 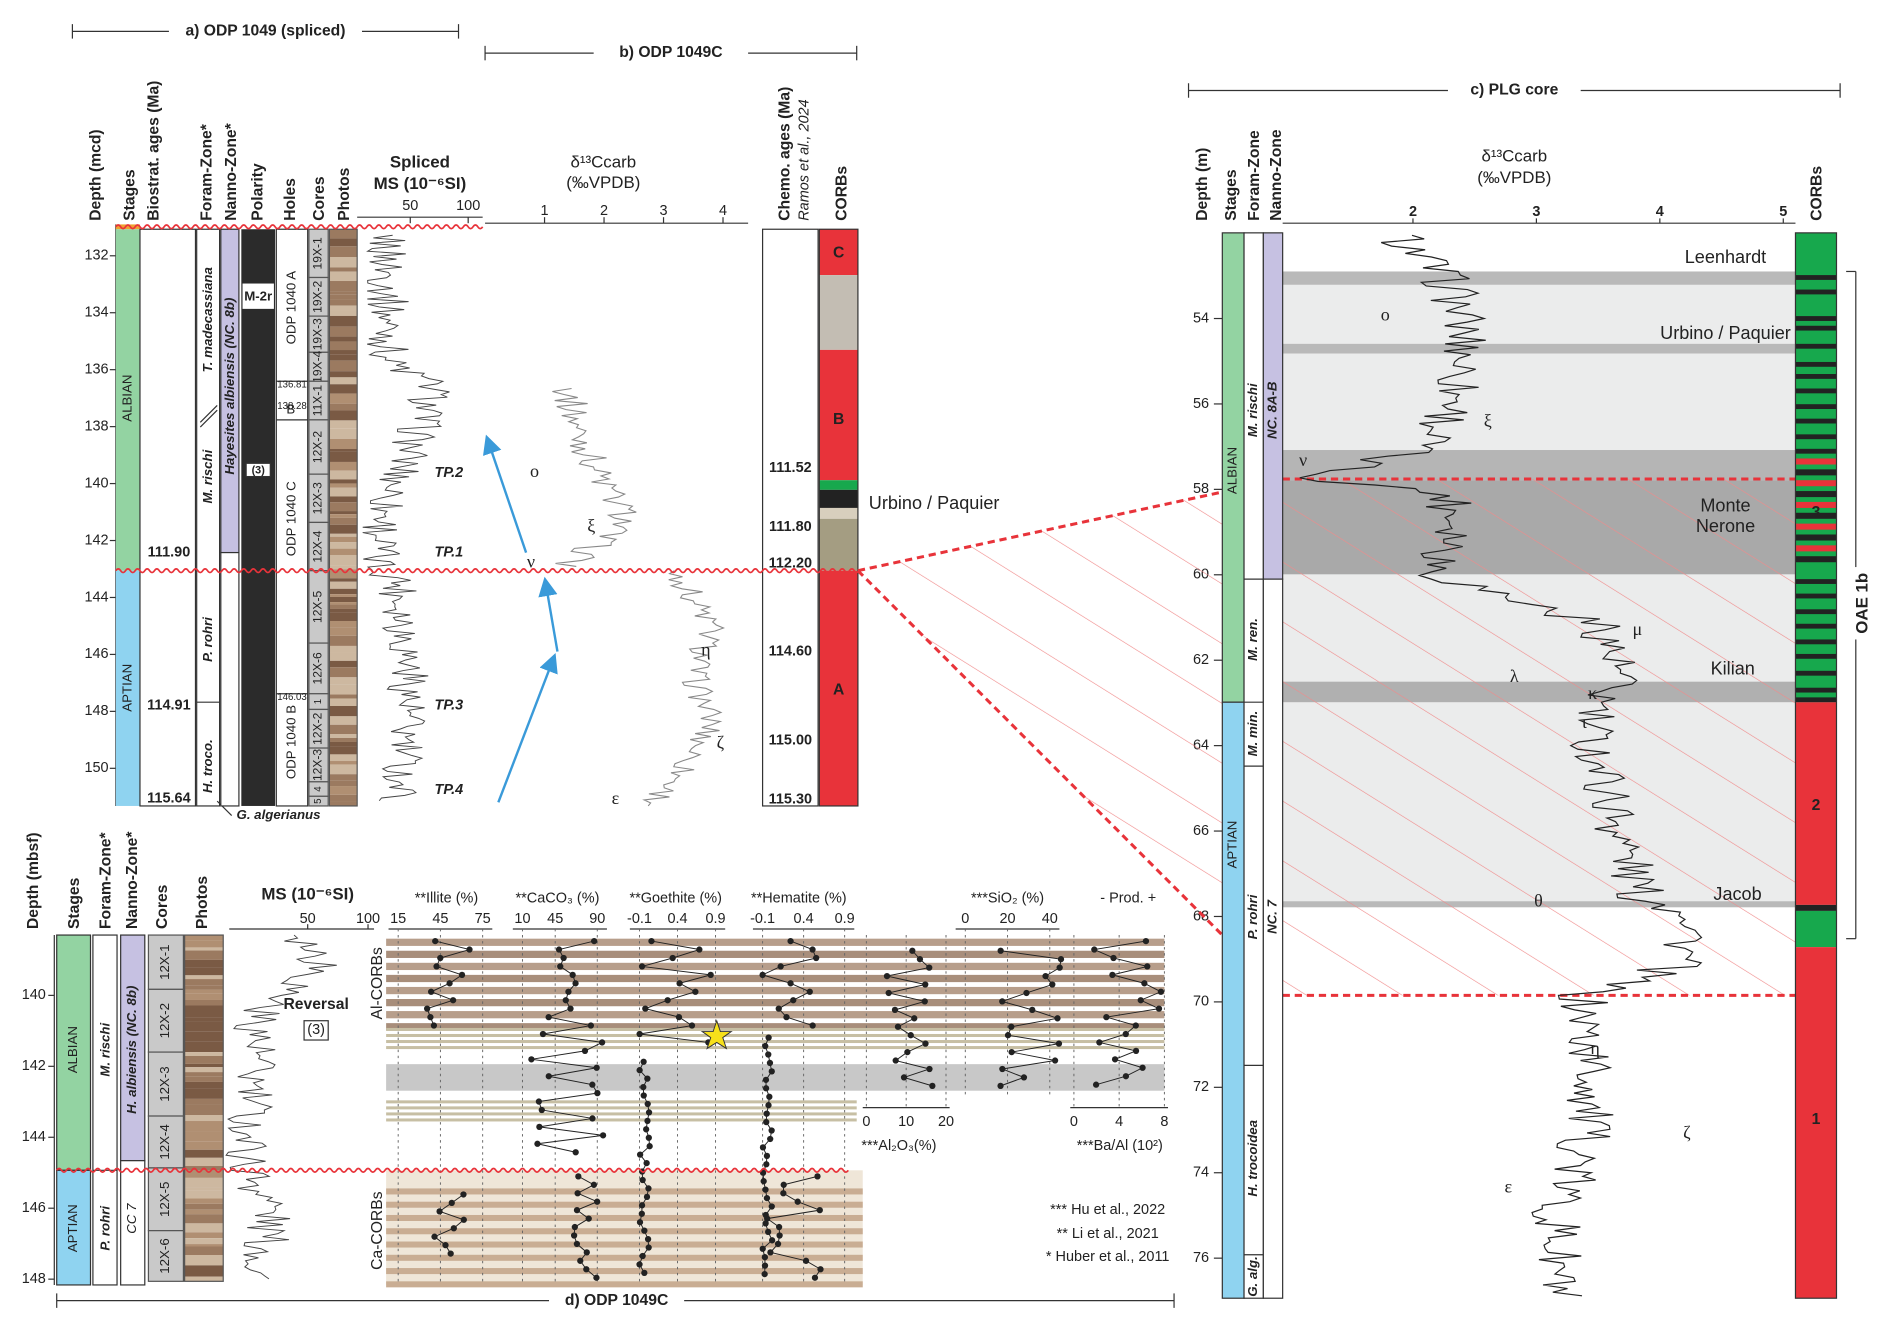 What do you see at coordinates (257, 192) in the screenshot?
I see `column-header: Polarity` at bounding box center [257, 192].